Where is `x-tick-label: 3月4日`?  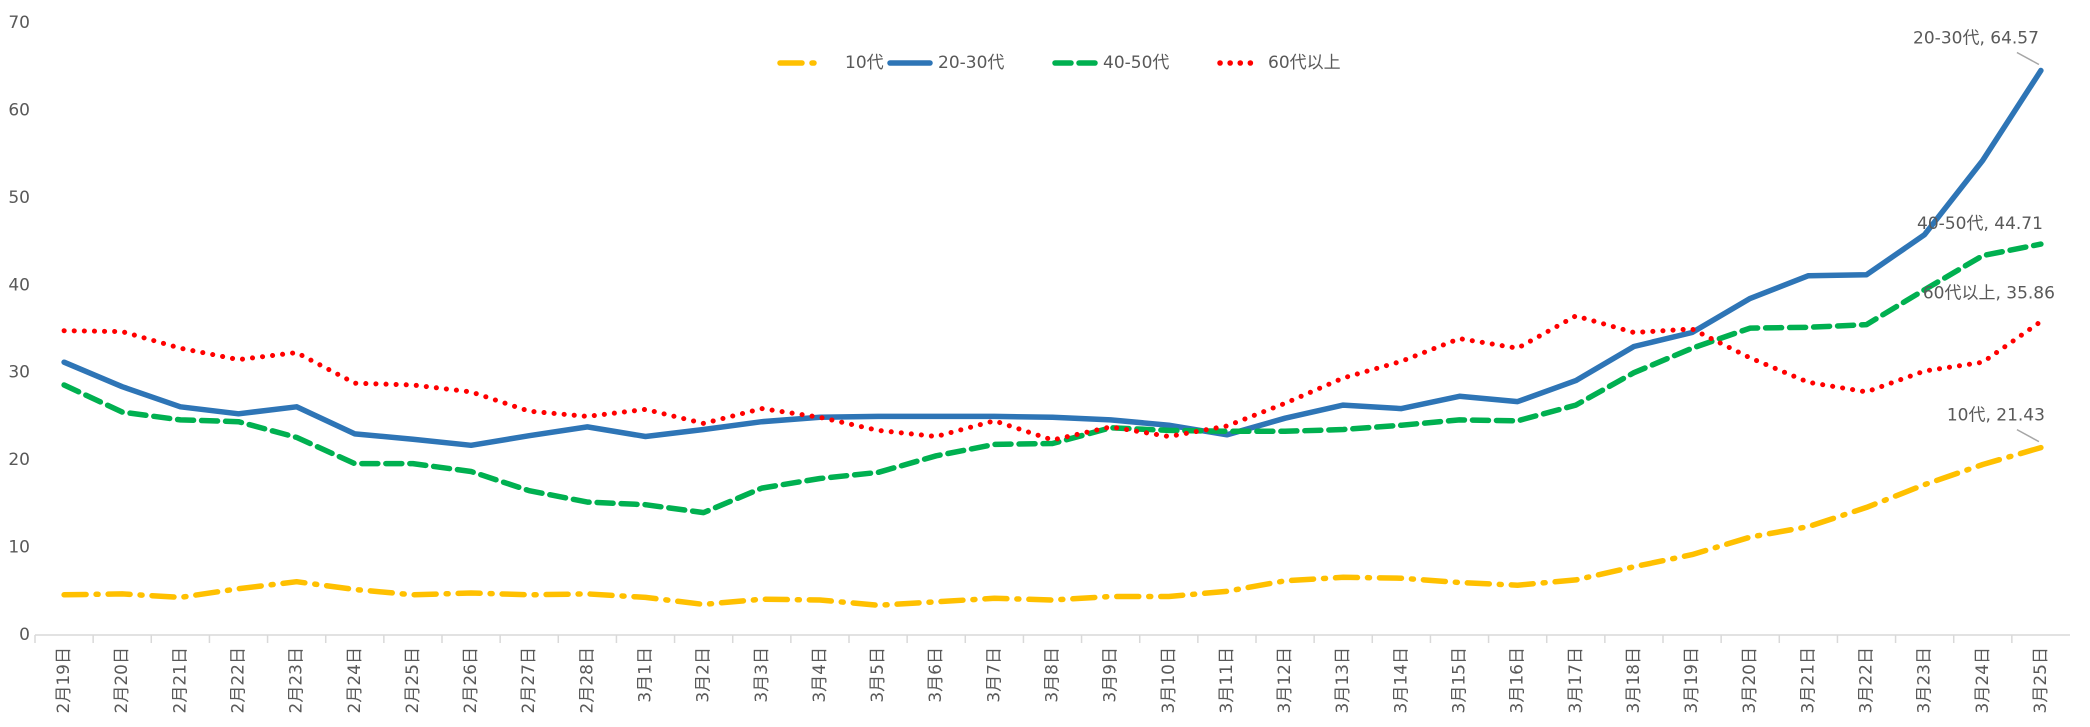
x-tick-label: 3月4日 is located at coordinates (820, 675).